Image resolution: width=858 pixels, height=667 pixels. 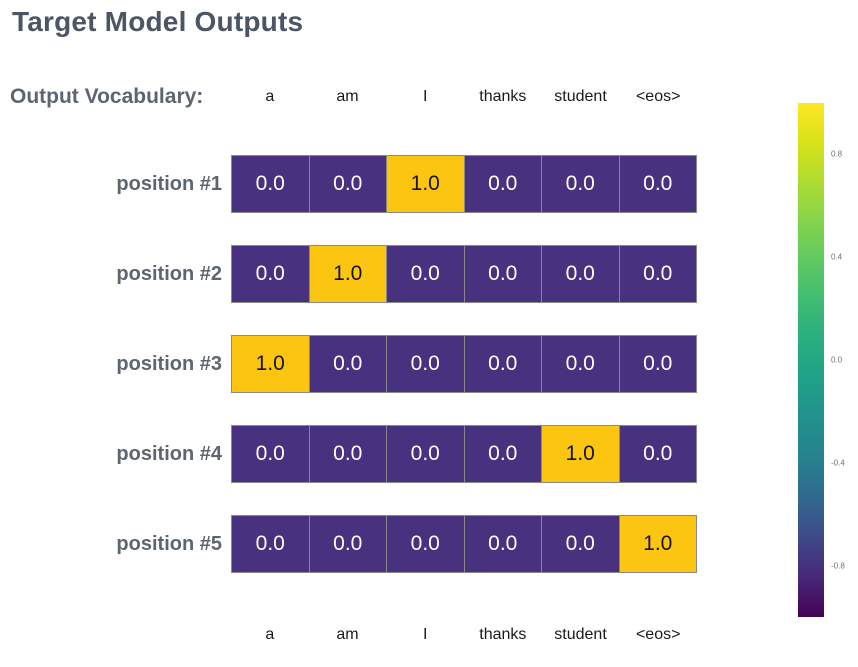 I want to click on colorbar-tick-label: -0.4, so click(x=838, y=463).